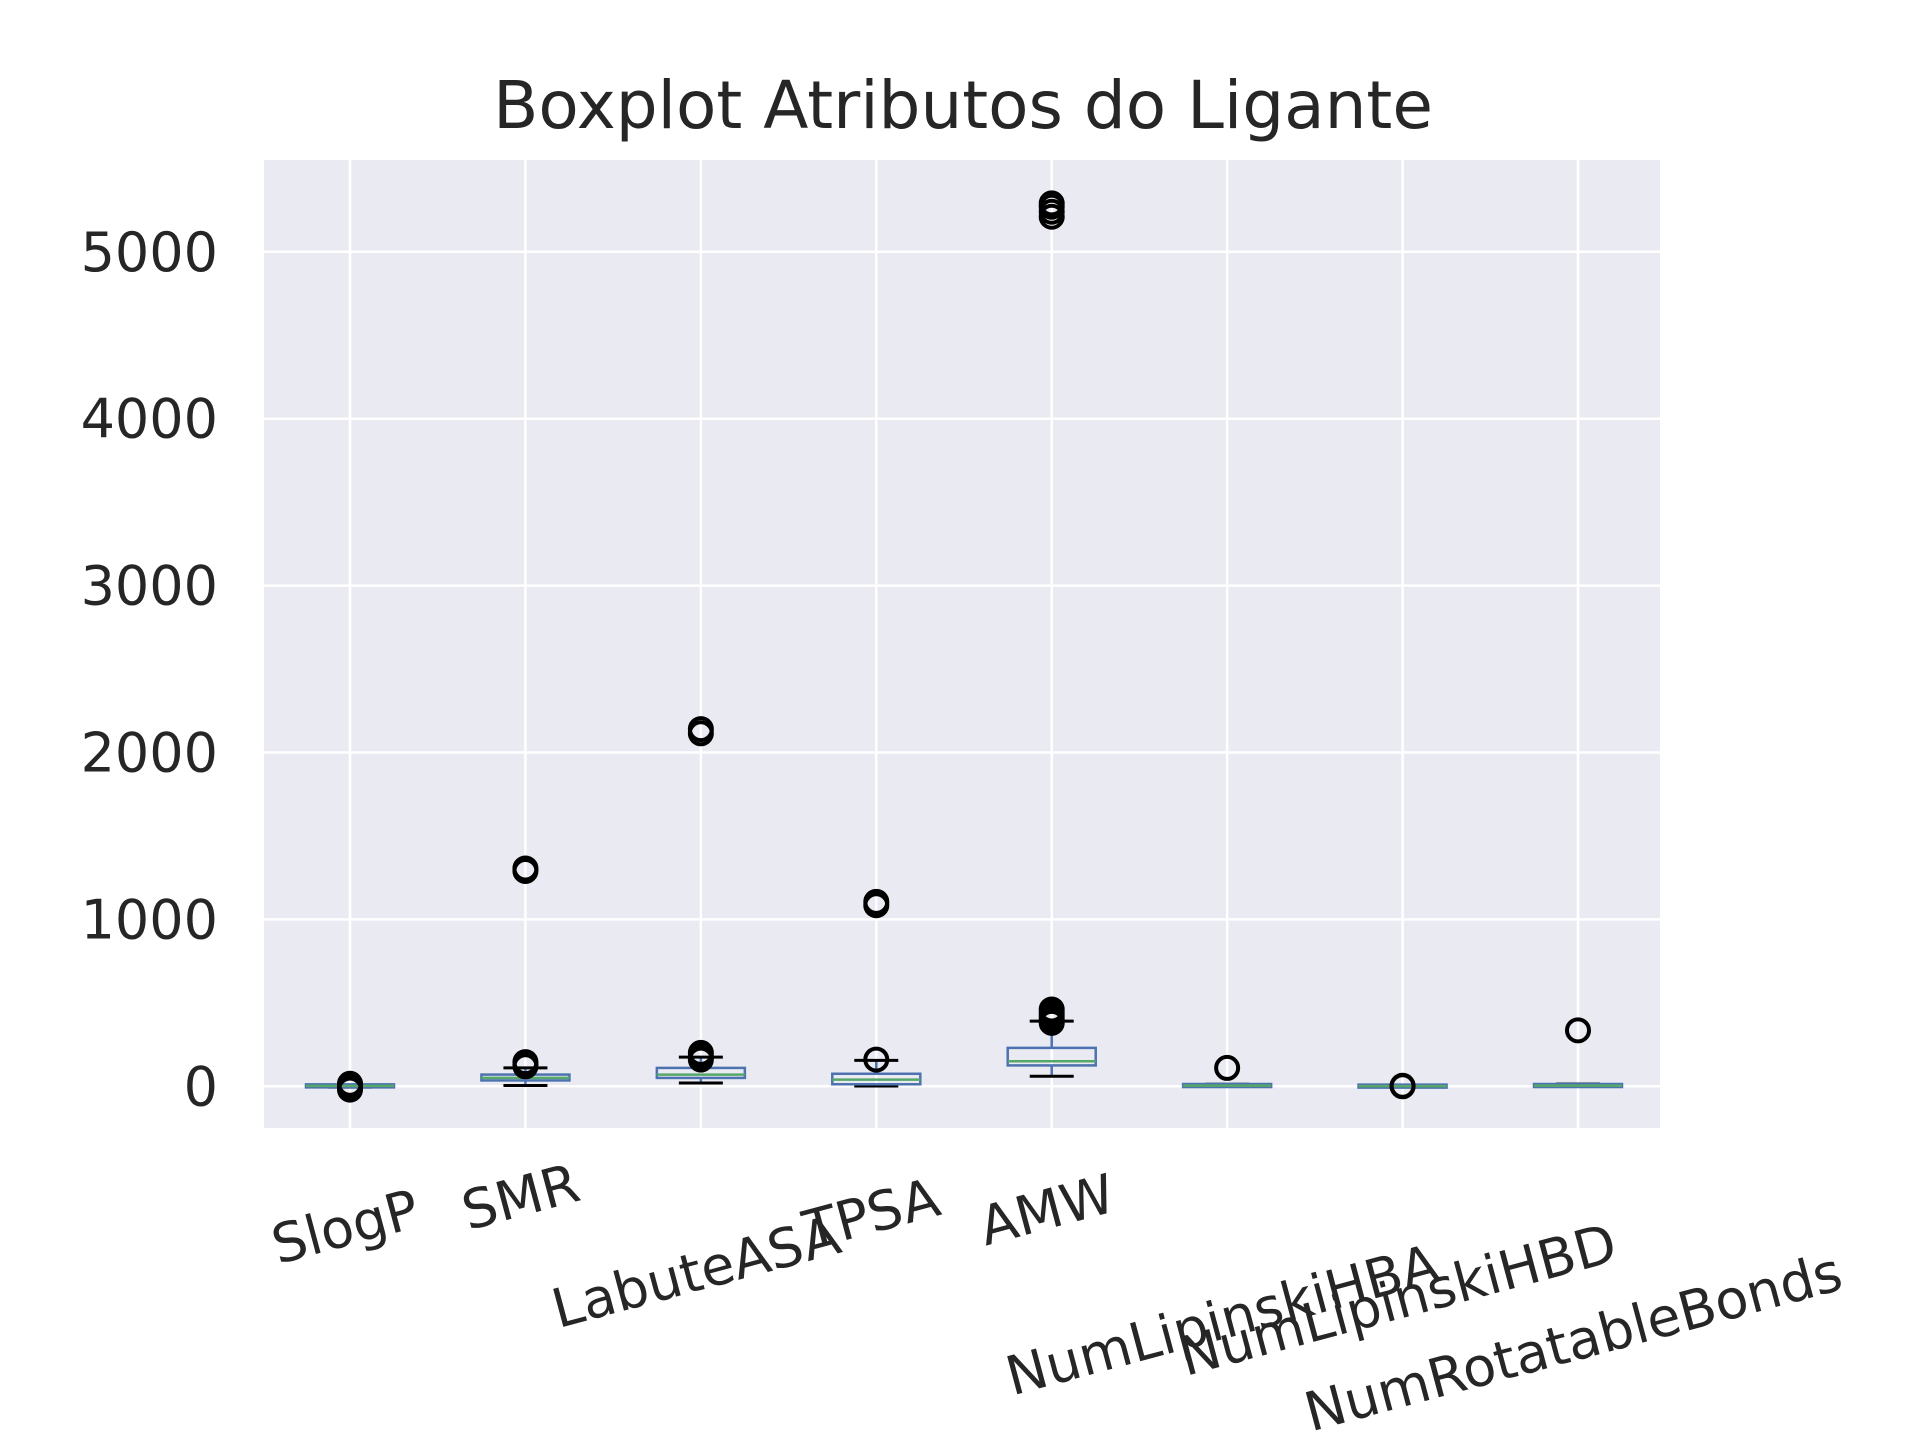  Describe the element at coordinates (149, 586) in the screenshot. I see `y-tick-label: 3000` at that location.